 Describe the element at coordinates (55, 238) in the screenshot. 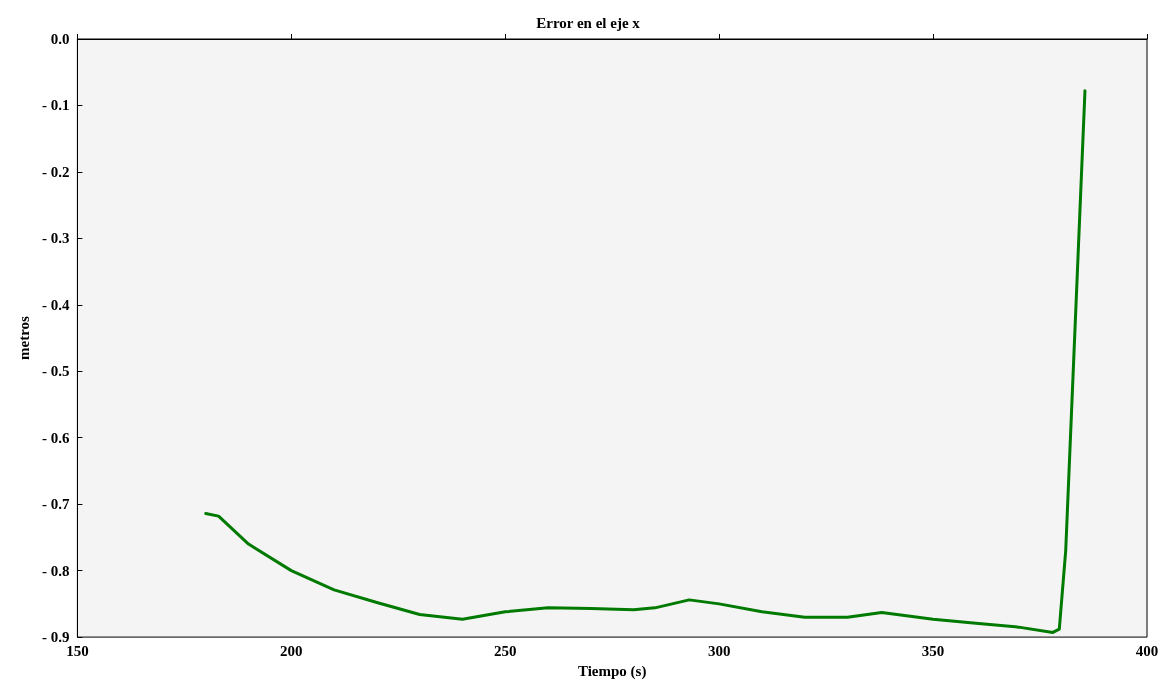

I see `y-tick-label: - 0.3` at that location.